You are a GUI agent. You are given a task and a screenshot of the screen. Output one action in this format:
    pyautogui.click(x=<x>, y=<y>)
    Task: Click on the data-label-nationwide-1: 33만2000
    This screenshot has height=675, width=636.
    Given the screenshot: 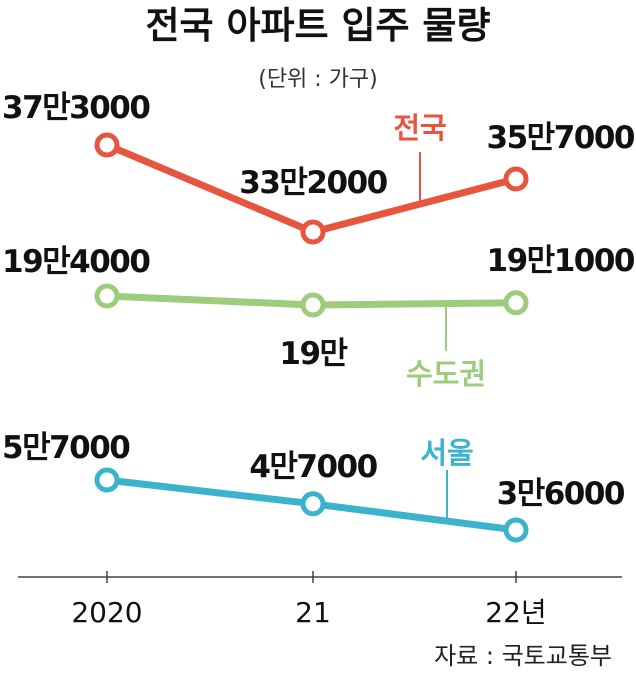 What is the action you would take?
    pyautogui.click(x=313, y=183)
    